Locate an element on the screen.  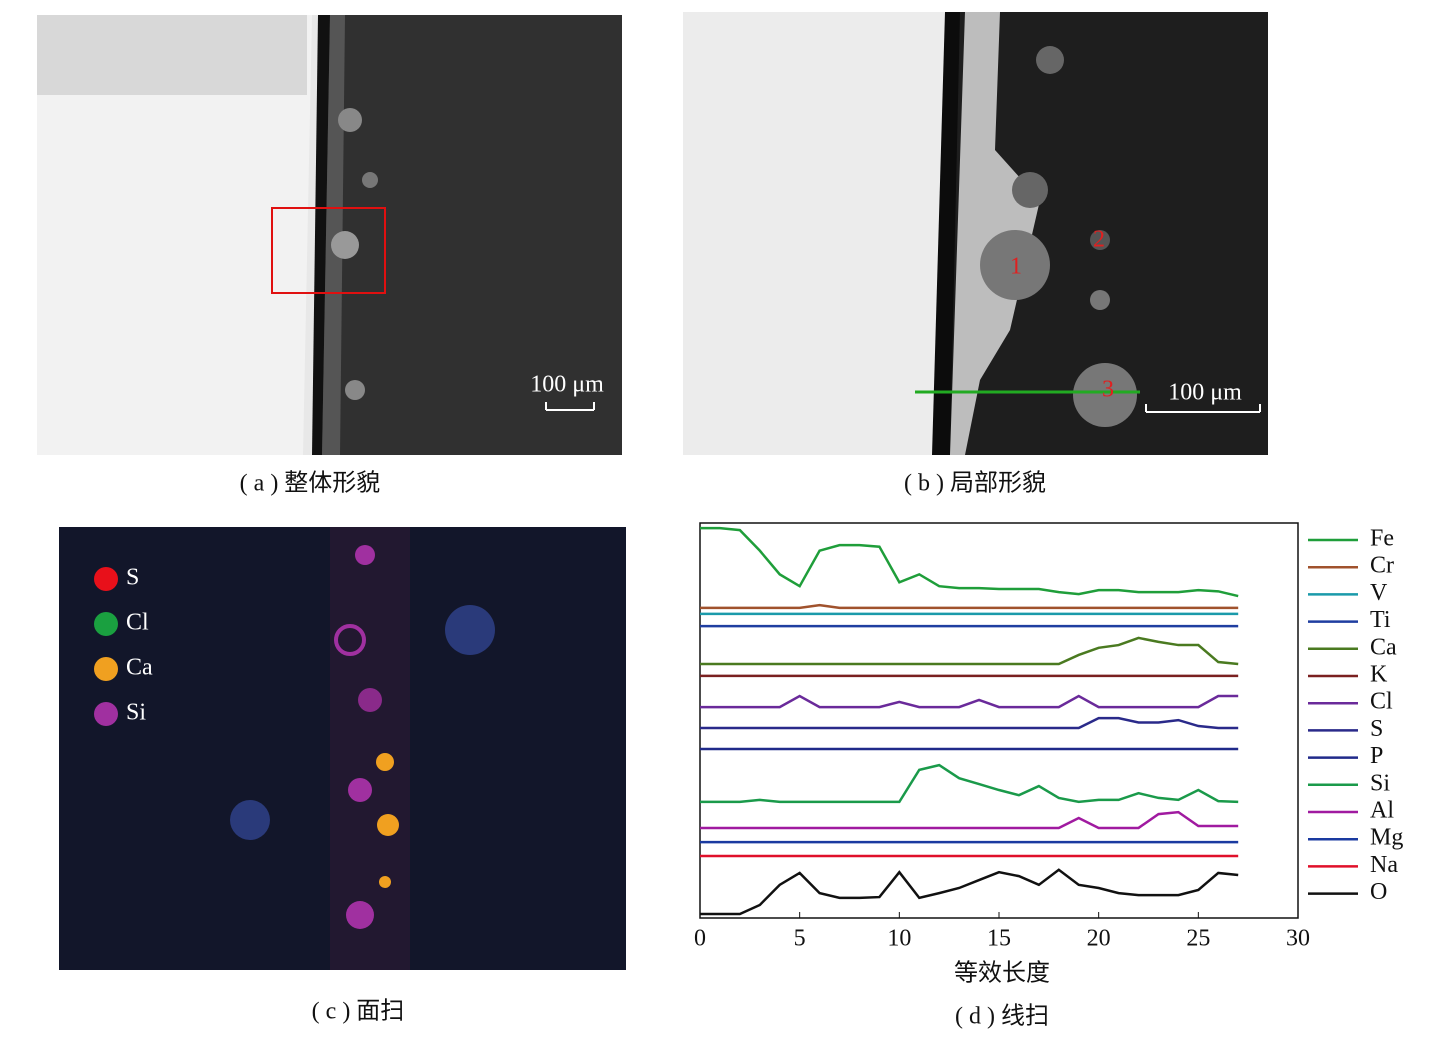
x-tick-label: 10 is located at coordinates (899, 939).